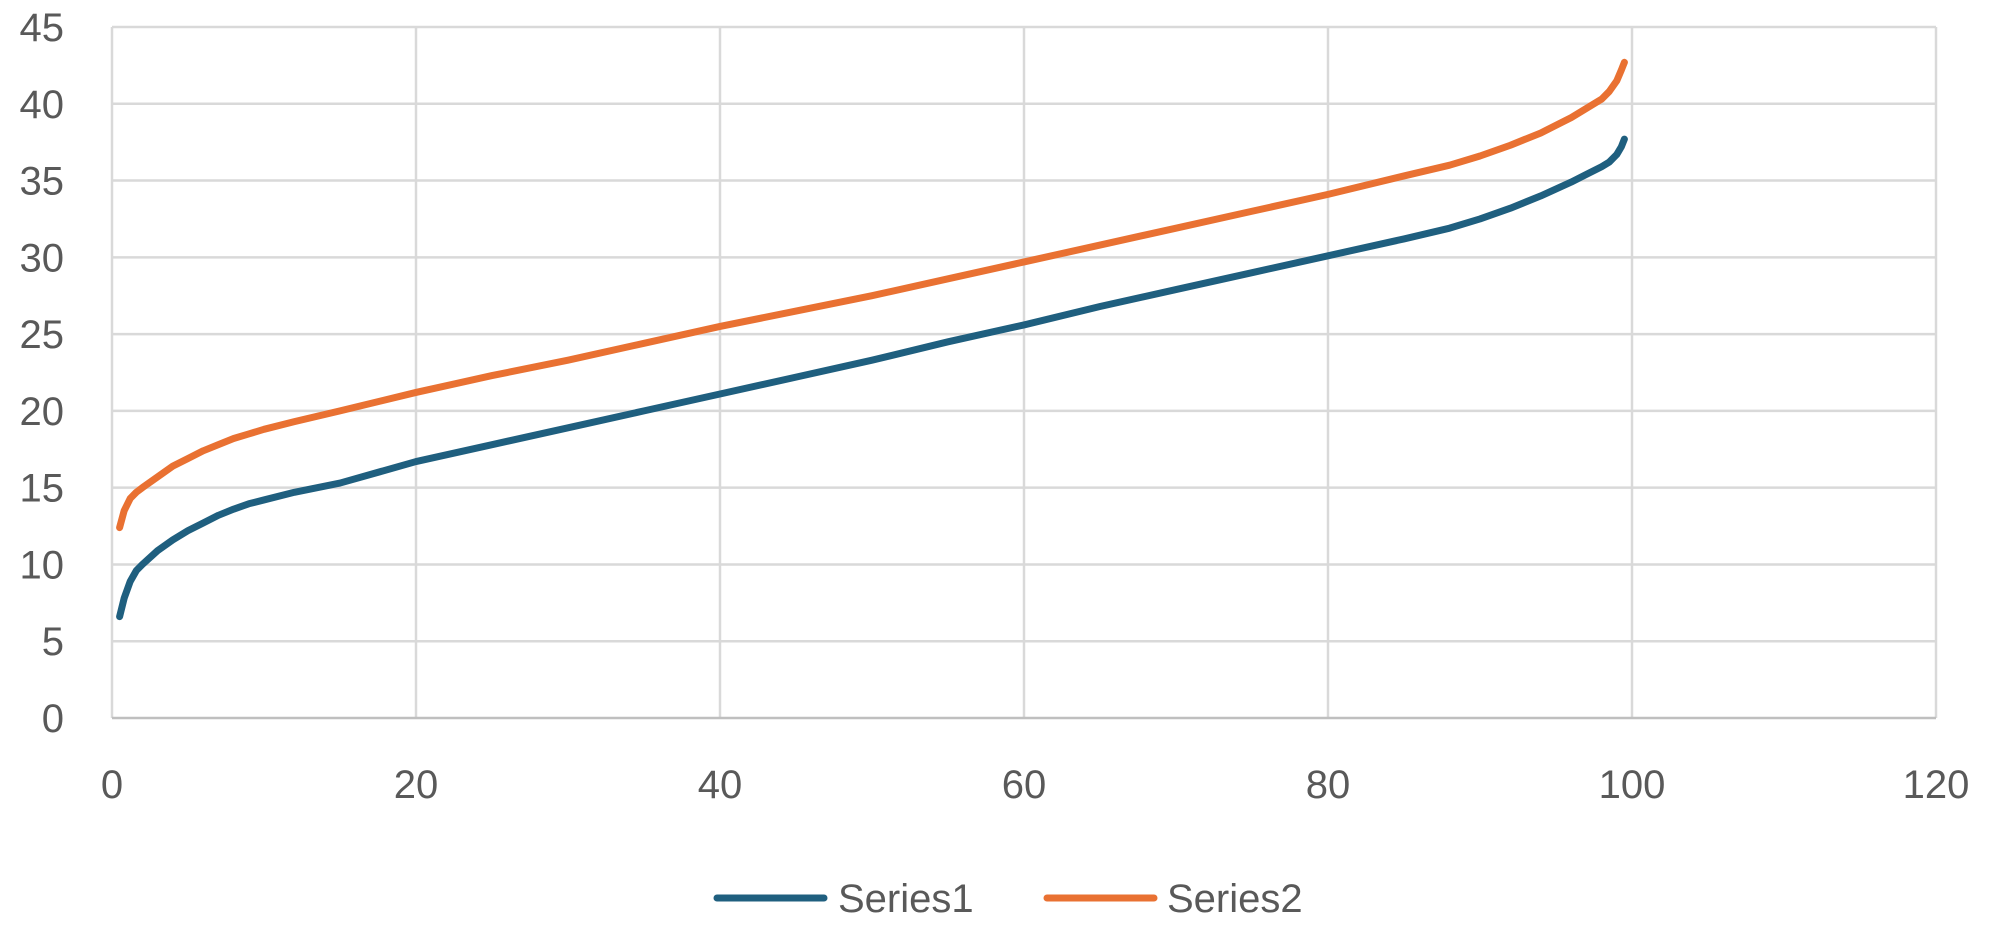 Image resolution: width=1990 pixels, height=925 pixels. What do you see at coordinates (42, 489) in the screenshot?
I see `y-tick-label: 15` at bounding box center [42, 489].